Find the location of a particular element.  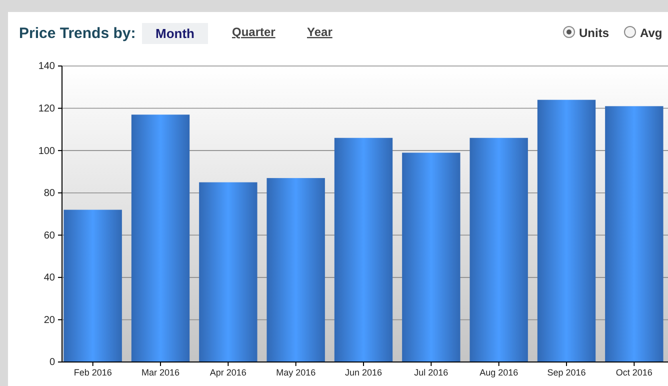

x-tick-label: Aug 2016 is located at coordinates (499, 372).